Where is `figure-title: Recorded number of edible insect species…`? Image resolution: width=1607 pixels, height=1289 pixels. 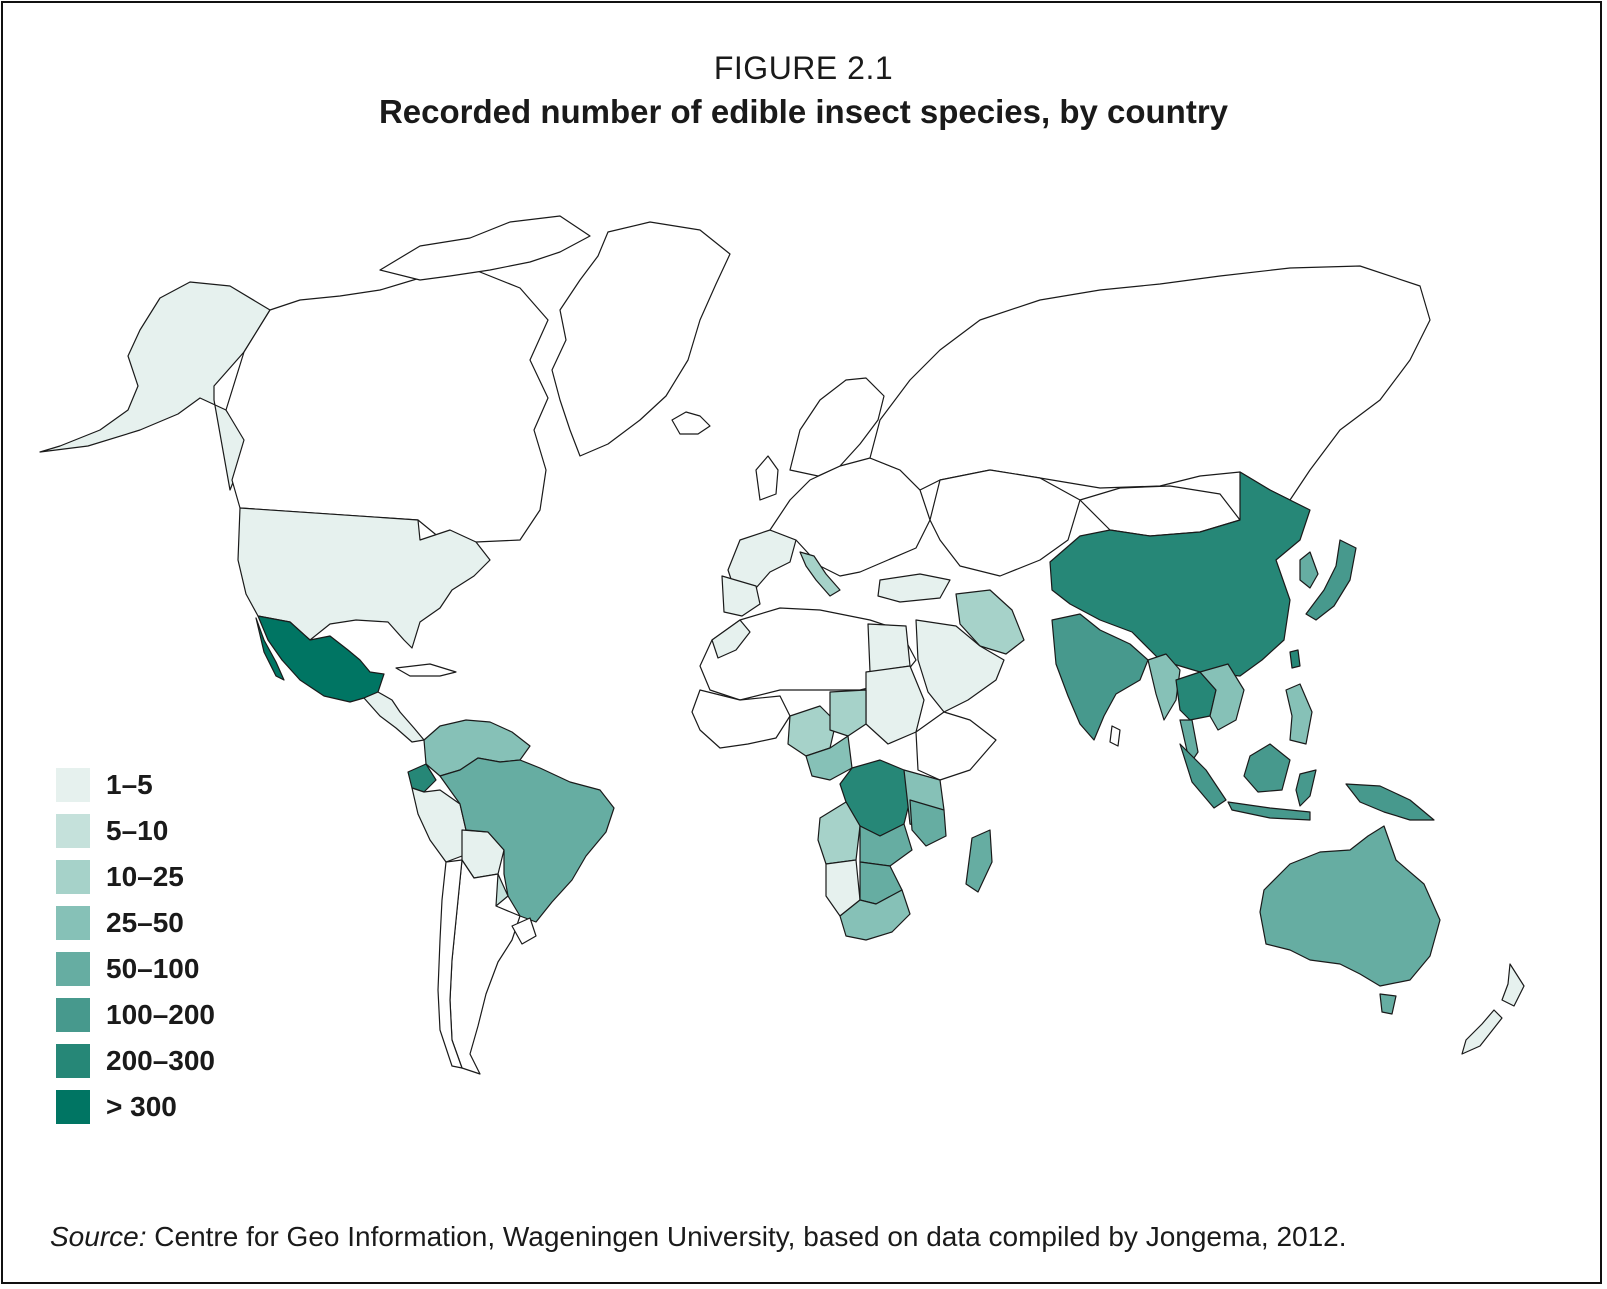 figure-title: Recorded number of edible insect species… is located at coordinates (803, 111).